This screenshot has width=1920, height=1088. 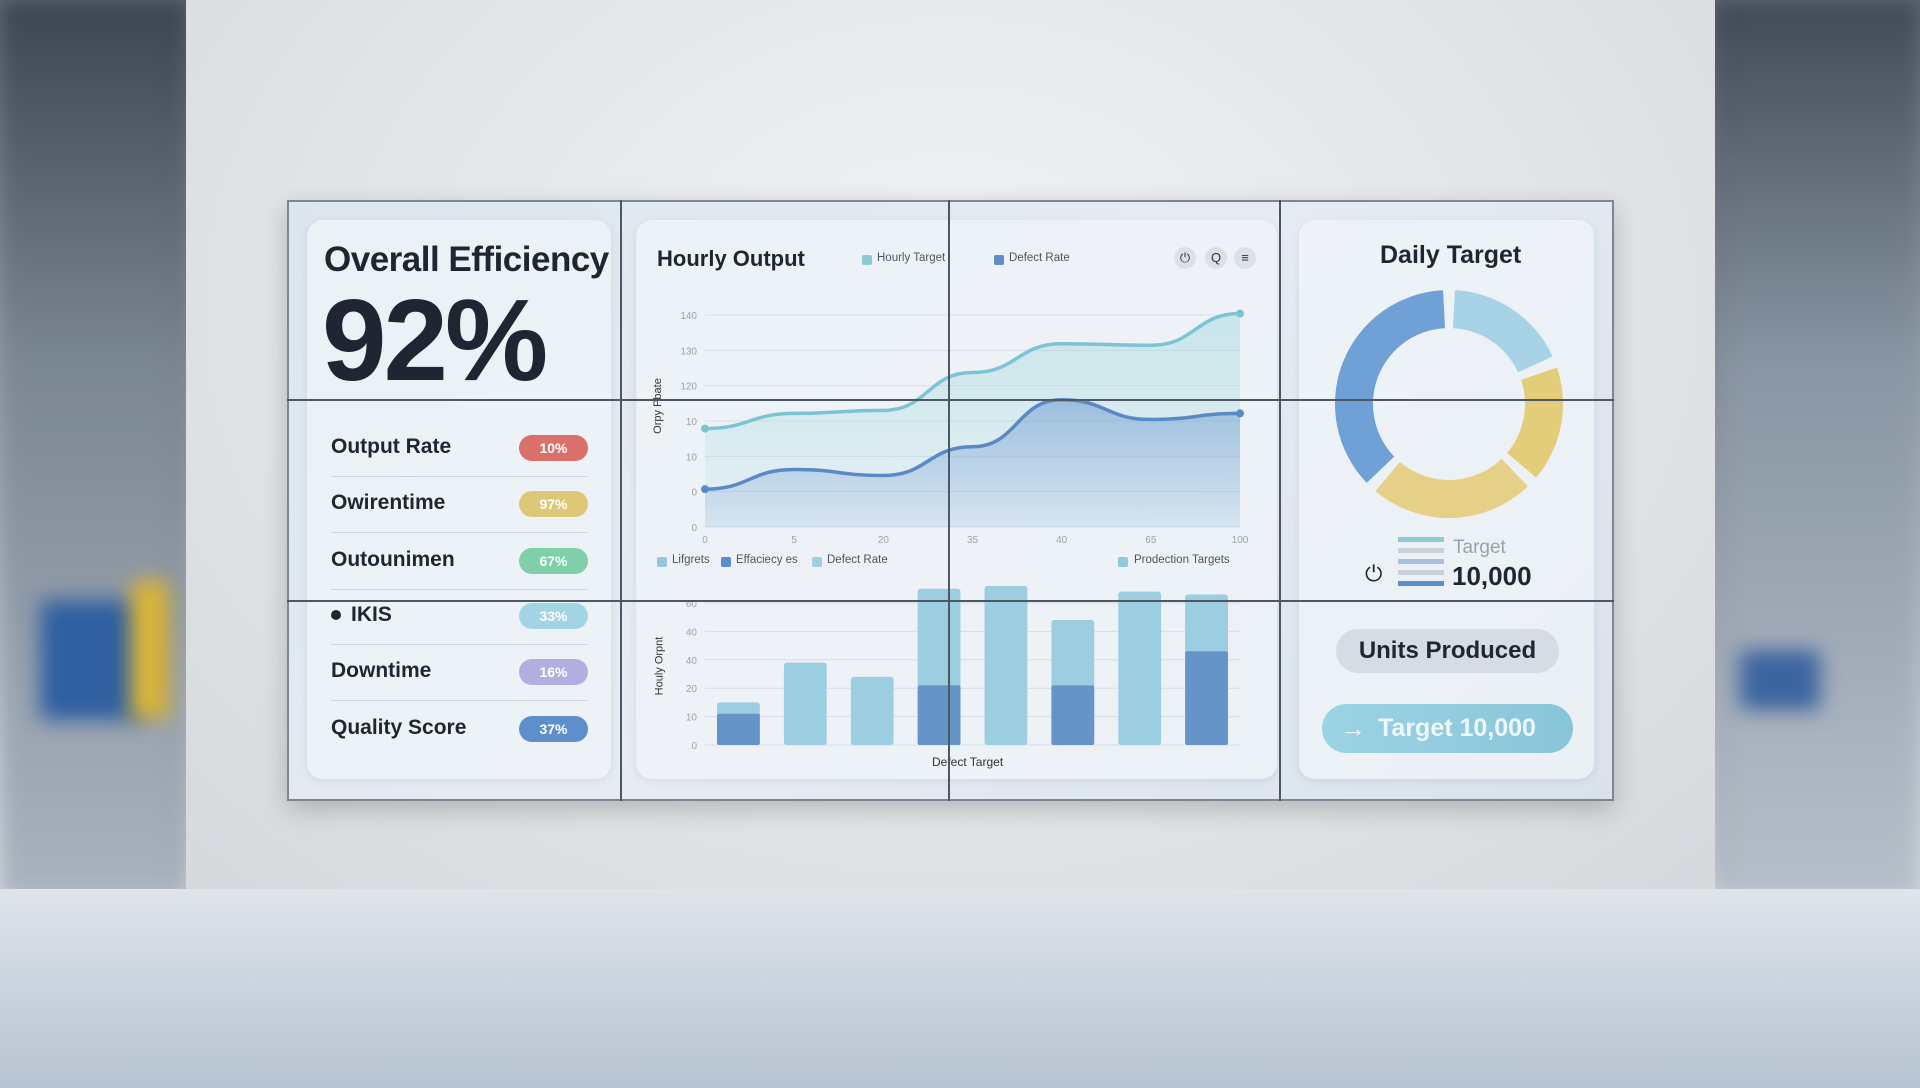 I want to click on x-tick-label: 0, so click(x=705, y=540).